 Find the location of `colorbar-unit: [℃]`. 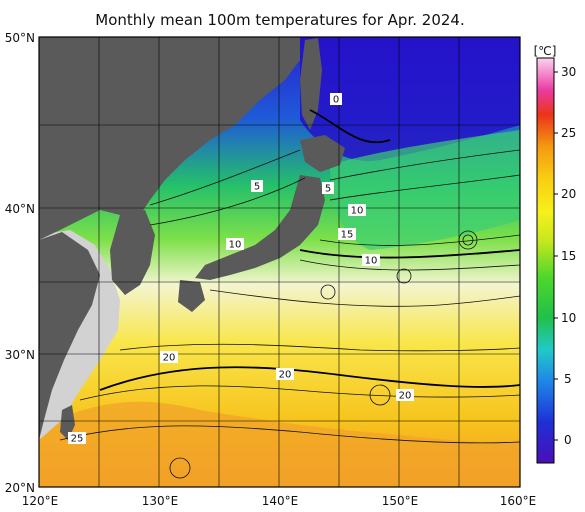

colorbar-unit: [℃] is located at coordinates (545, 51).